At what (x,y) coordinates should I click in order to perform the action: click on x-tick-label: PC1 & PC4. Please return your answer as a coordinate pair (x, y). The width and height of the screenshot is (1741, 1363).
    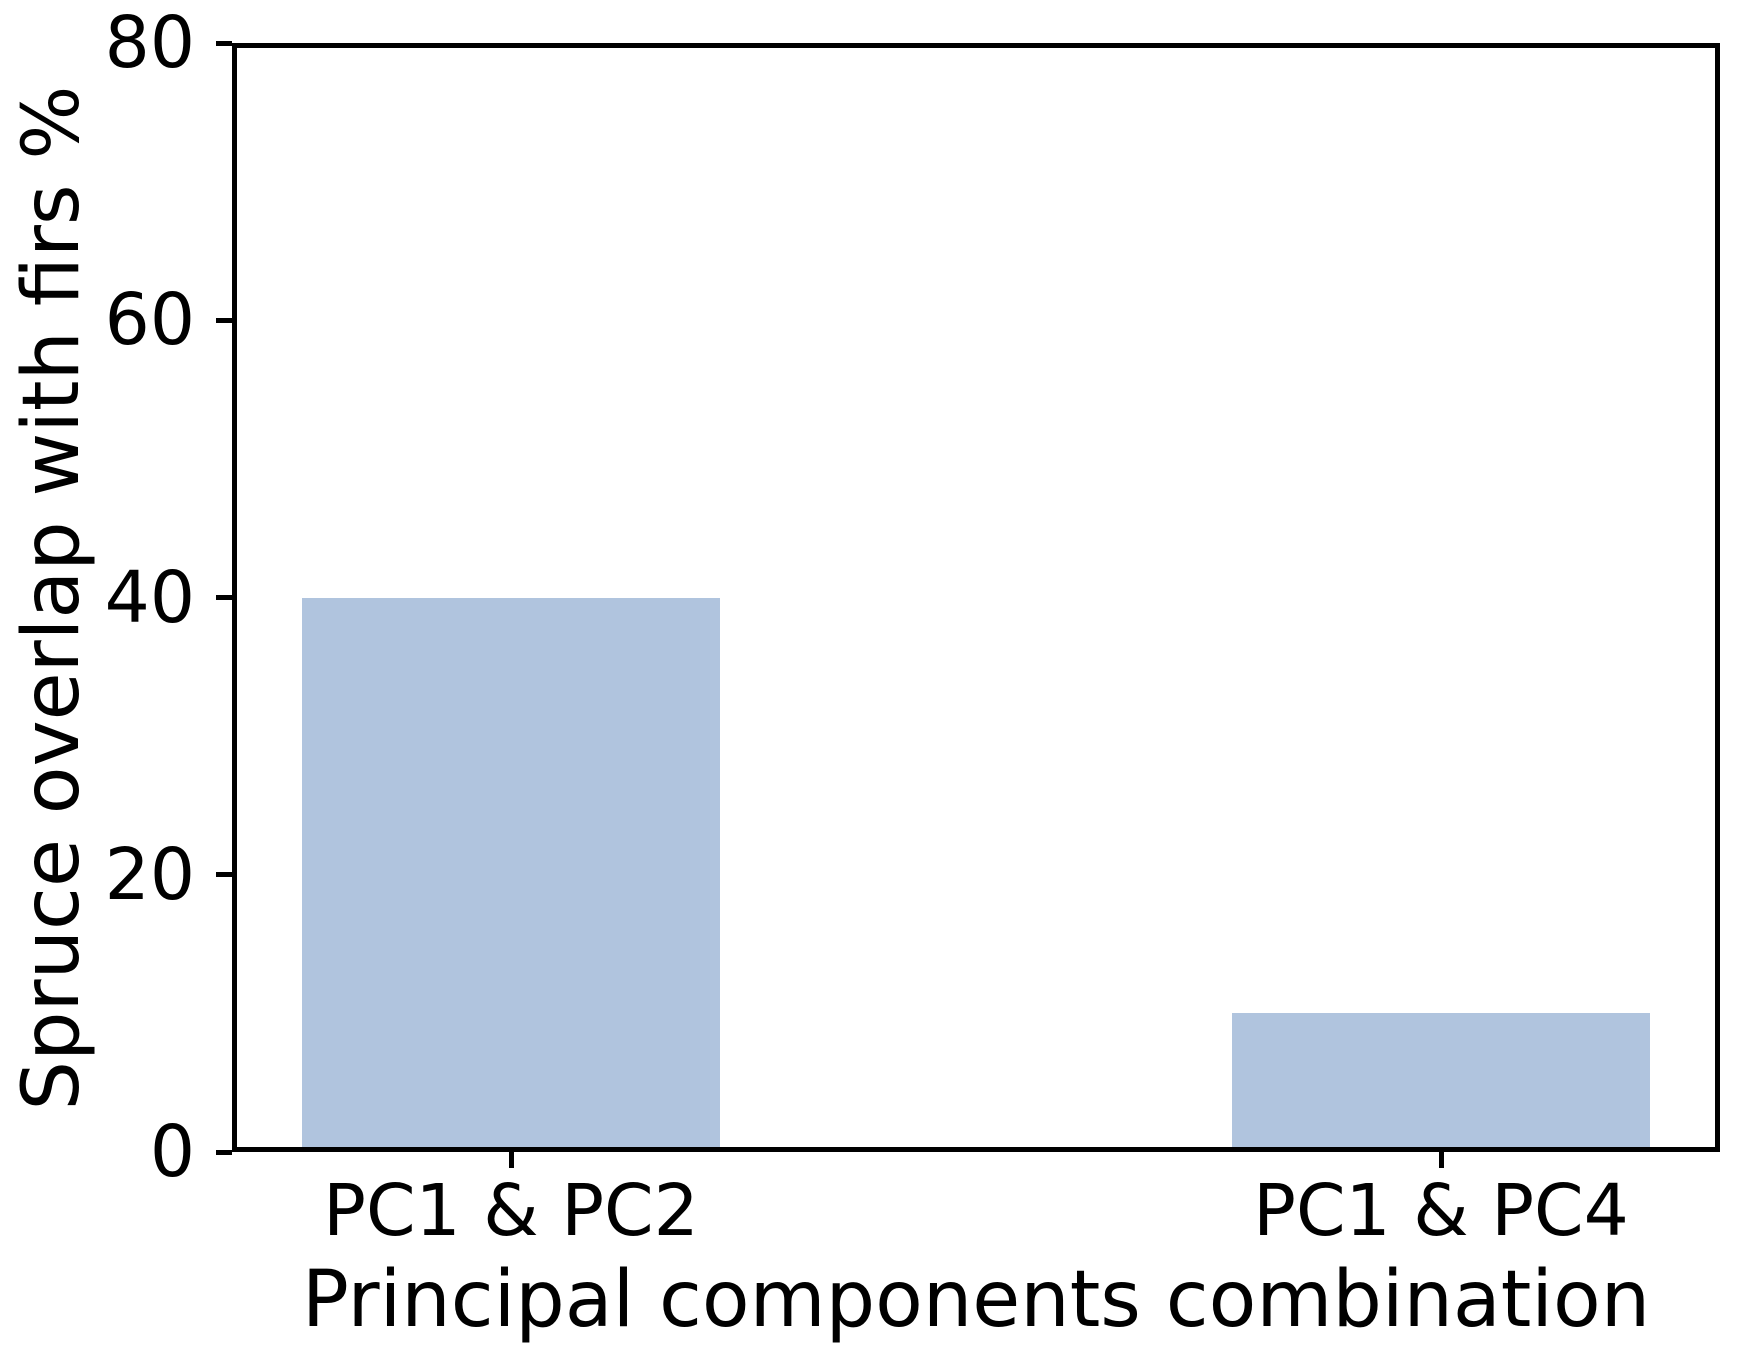
    Looking at the image, I should click on (1441, 1210).